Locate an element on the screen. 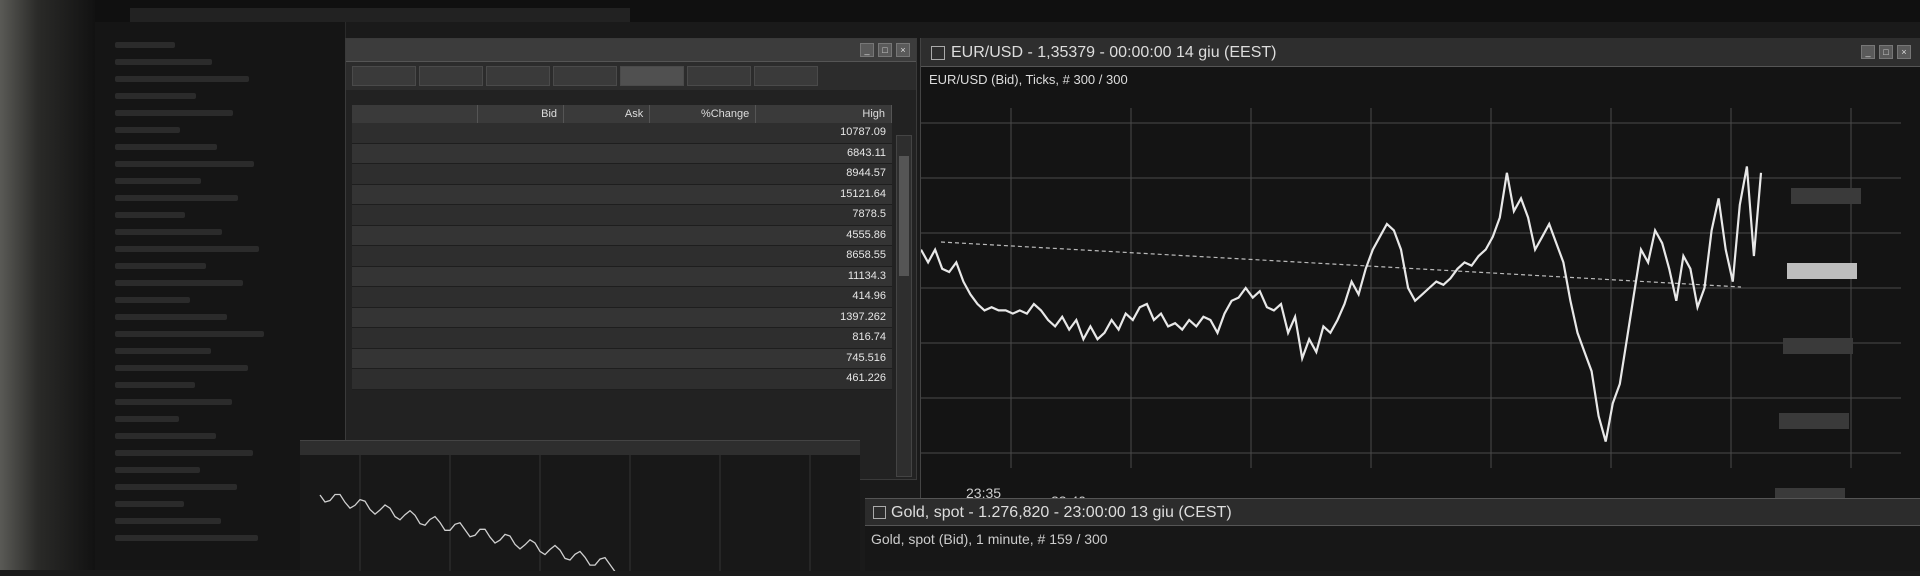  chart-icon is located at coordinates (879, 512).